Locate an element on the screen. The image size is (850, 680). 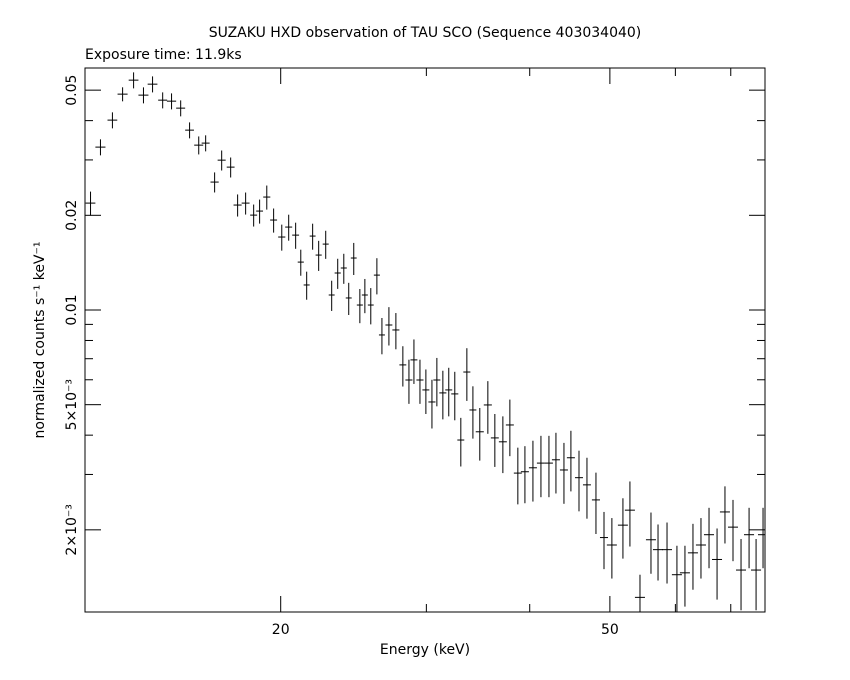
chart-subtitle: Exposure time: 11.9ks is located at coordinates (163, 55).